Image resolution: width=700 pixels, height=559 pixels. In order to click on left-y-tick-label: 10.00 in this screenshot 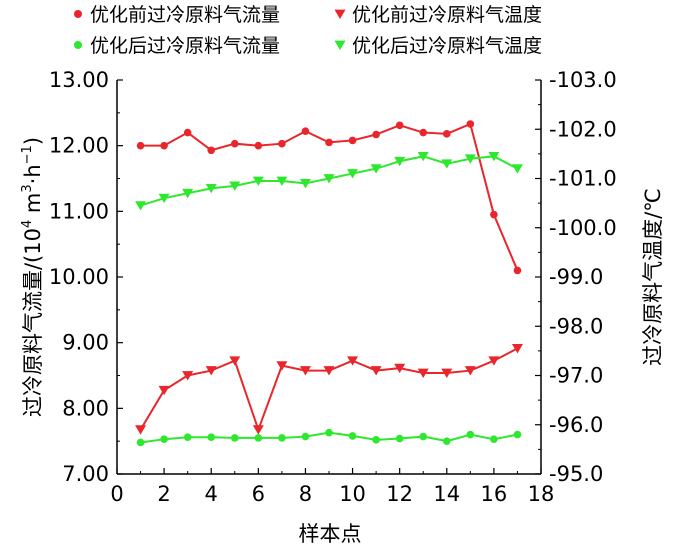, I will do `click(79, 277)`.